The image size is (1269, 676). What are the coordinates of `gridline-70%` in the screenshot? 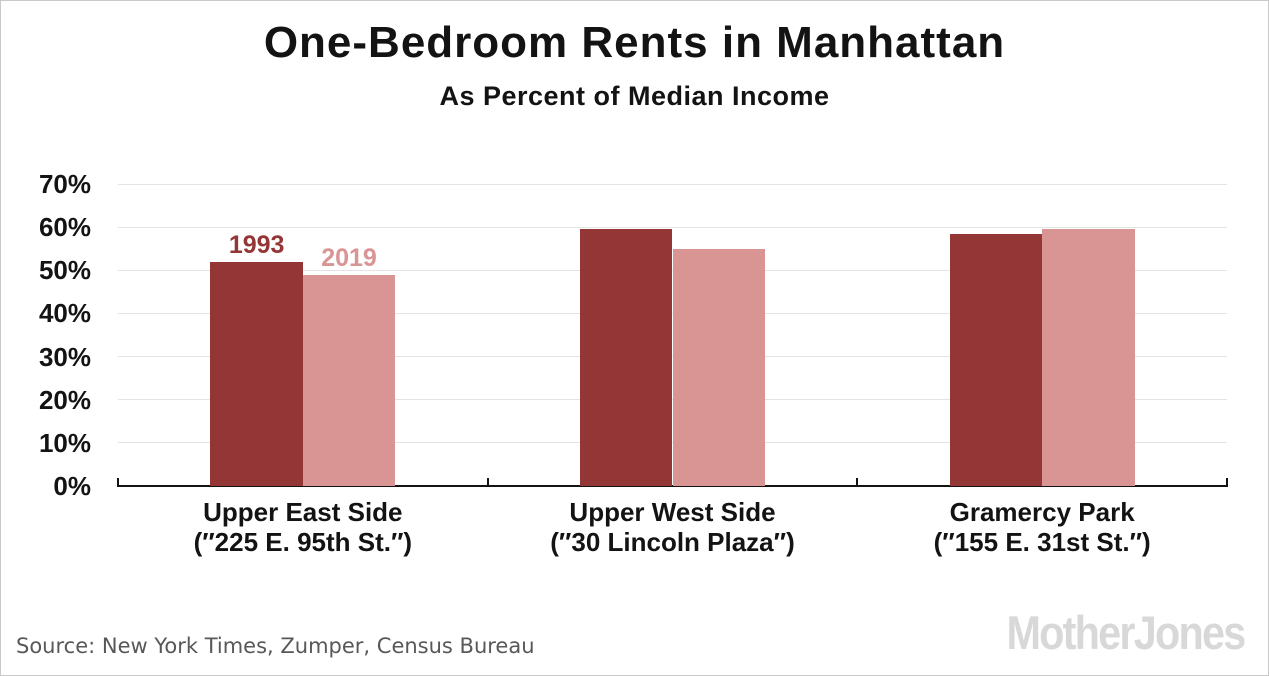 It's located at (672, 184).